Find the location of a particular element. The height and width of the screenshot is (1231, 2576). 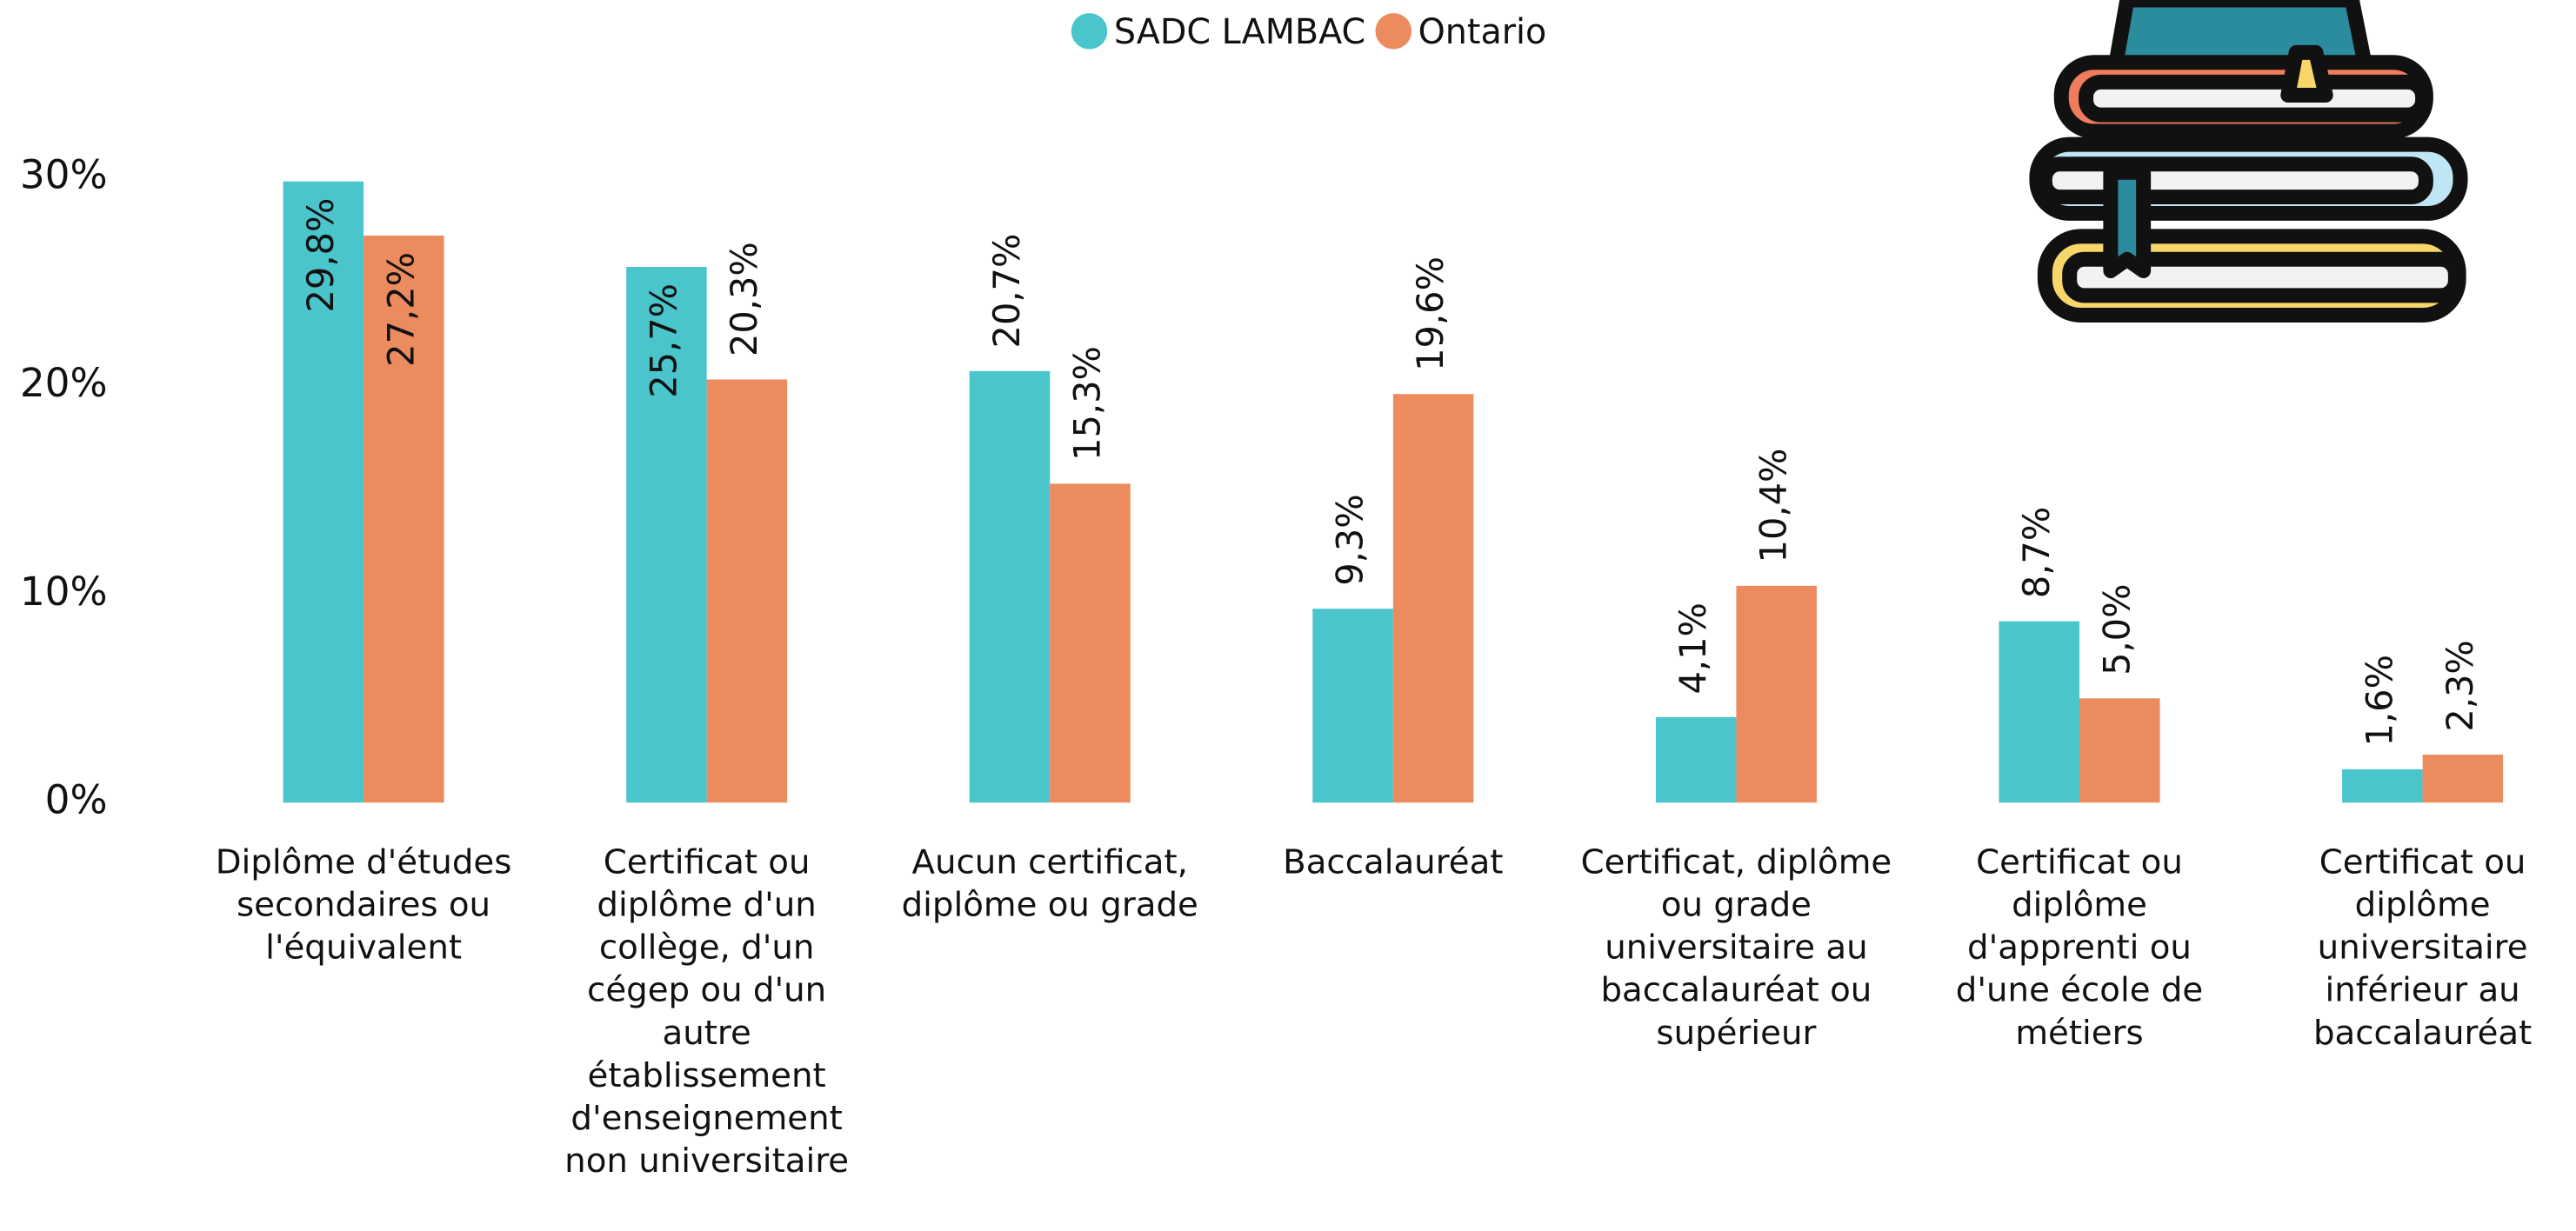

x-tick-label-box: Aucun certificat, diplôme ou grade is located at coordinates (1049, 883).